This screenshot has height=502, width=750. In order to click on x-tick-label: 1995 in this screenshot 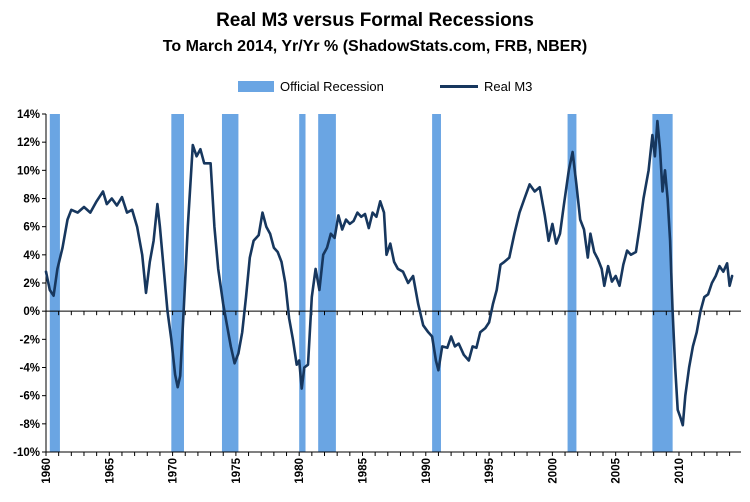, I will do `click(490, 470)`.